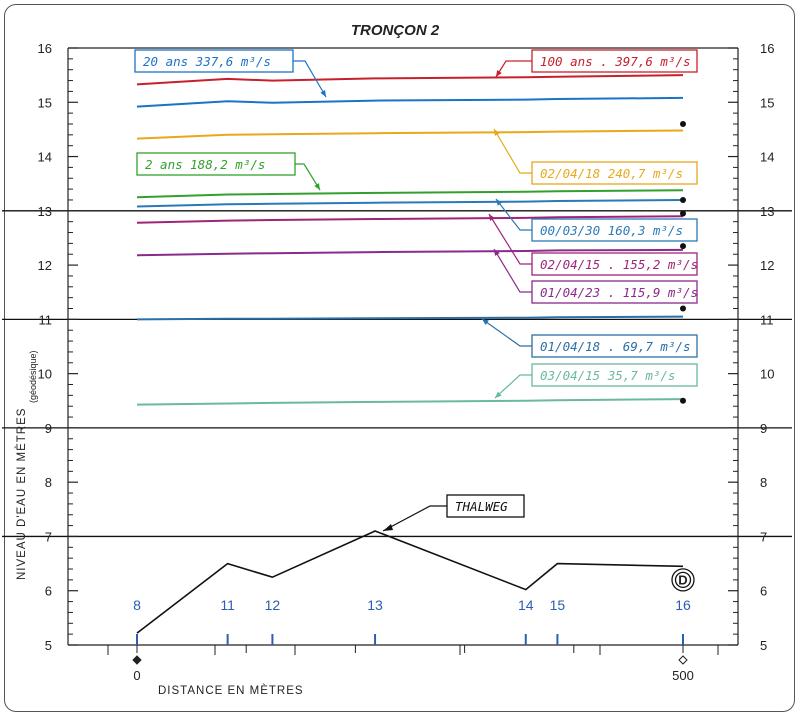 This screenshot has height=718, width=801. I want to click on thalweg-line, so click(410, 582).